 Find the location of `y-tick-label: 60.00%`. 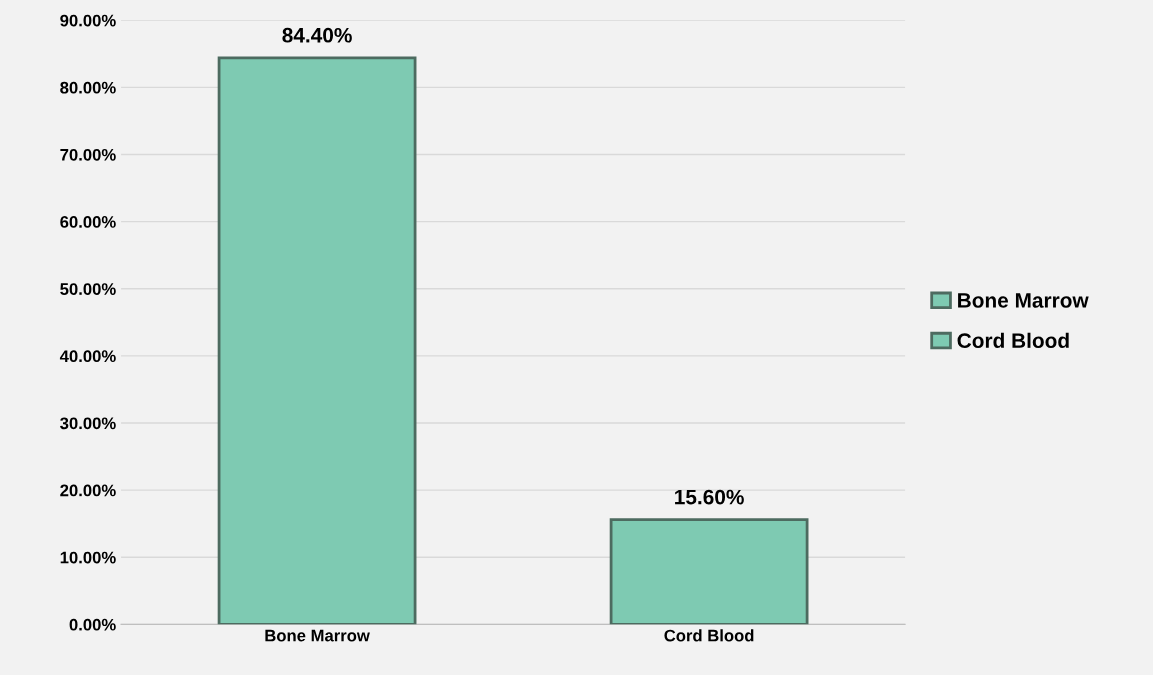

y-tick-label: 60.00% is located at coordinates (88, 222).